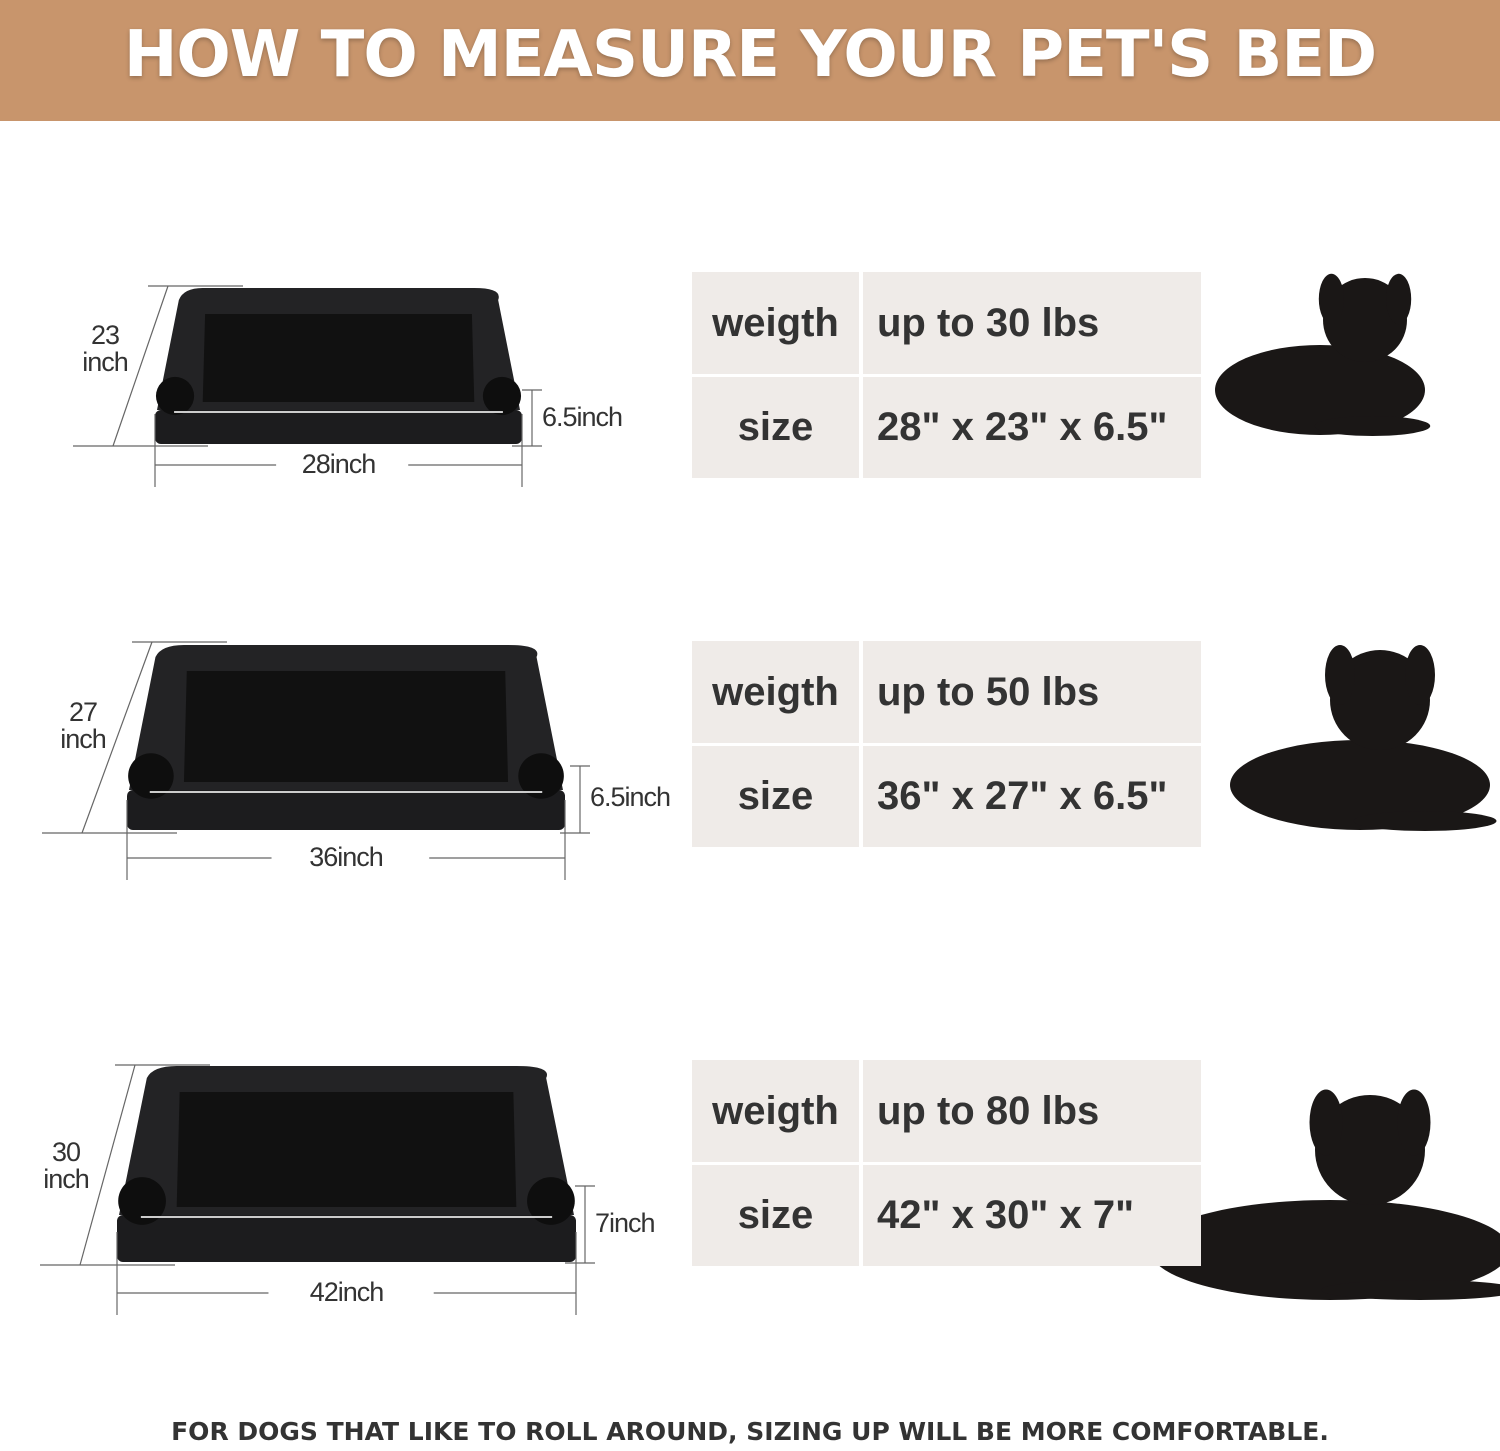  I want to click on page-title: HOW TO MEASURE YOUR PET'S BED, so click(750, 55).